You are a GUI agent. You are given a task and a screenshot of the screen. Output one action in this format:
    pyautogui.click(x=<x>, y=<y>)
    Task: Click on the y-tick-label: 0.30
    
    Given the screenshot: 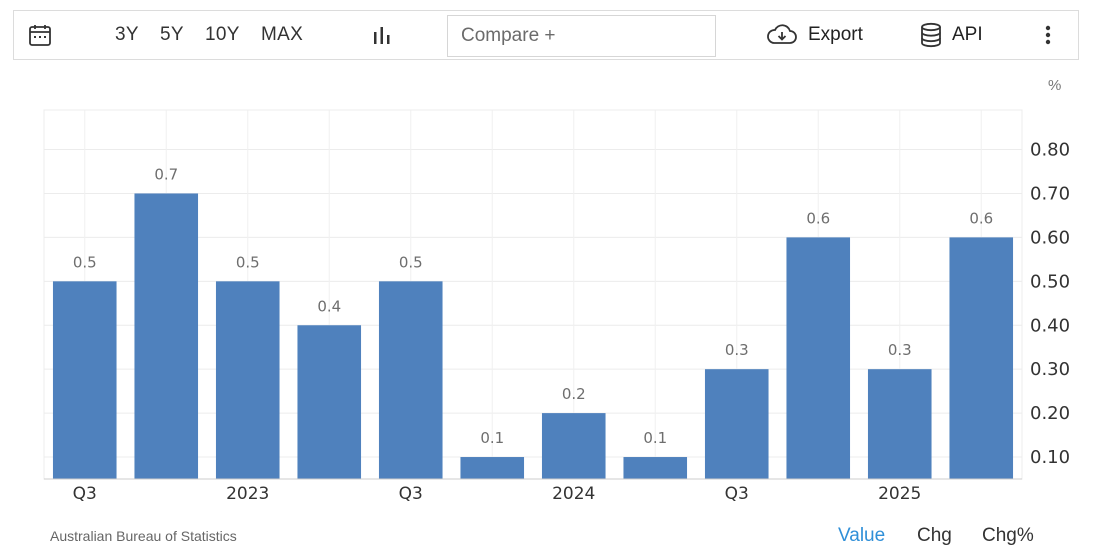 What is the action you would take?
    pyautogui.click(x=1050, y=369)
    